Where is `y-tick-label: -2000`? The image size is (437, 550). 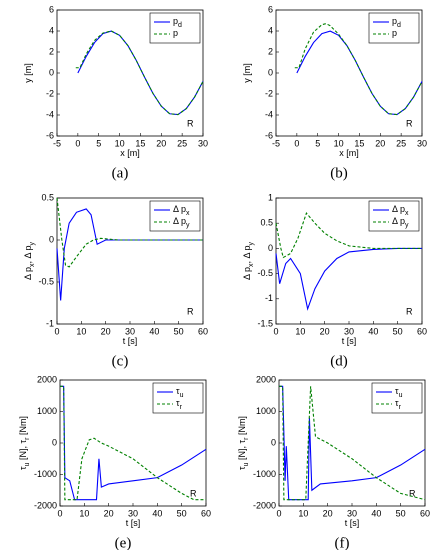
y-tick-label: -2000 is located at coordinates (264, 505).